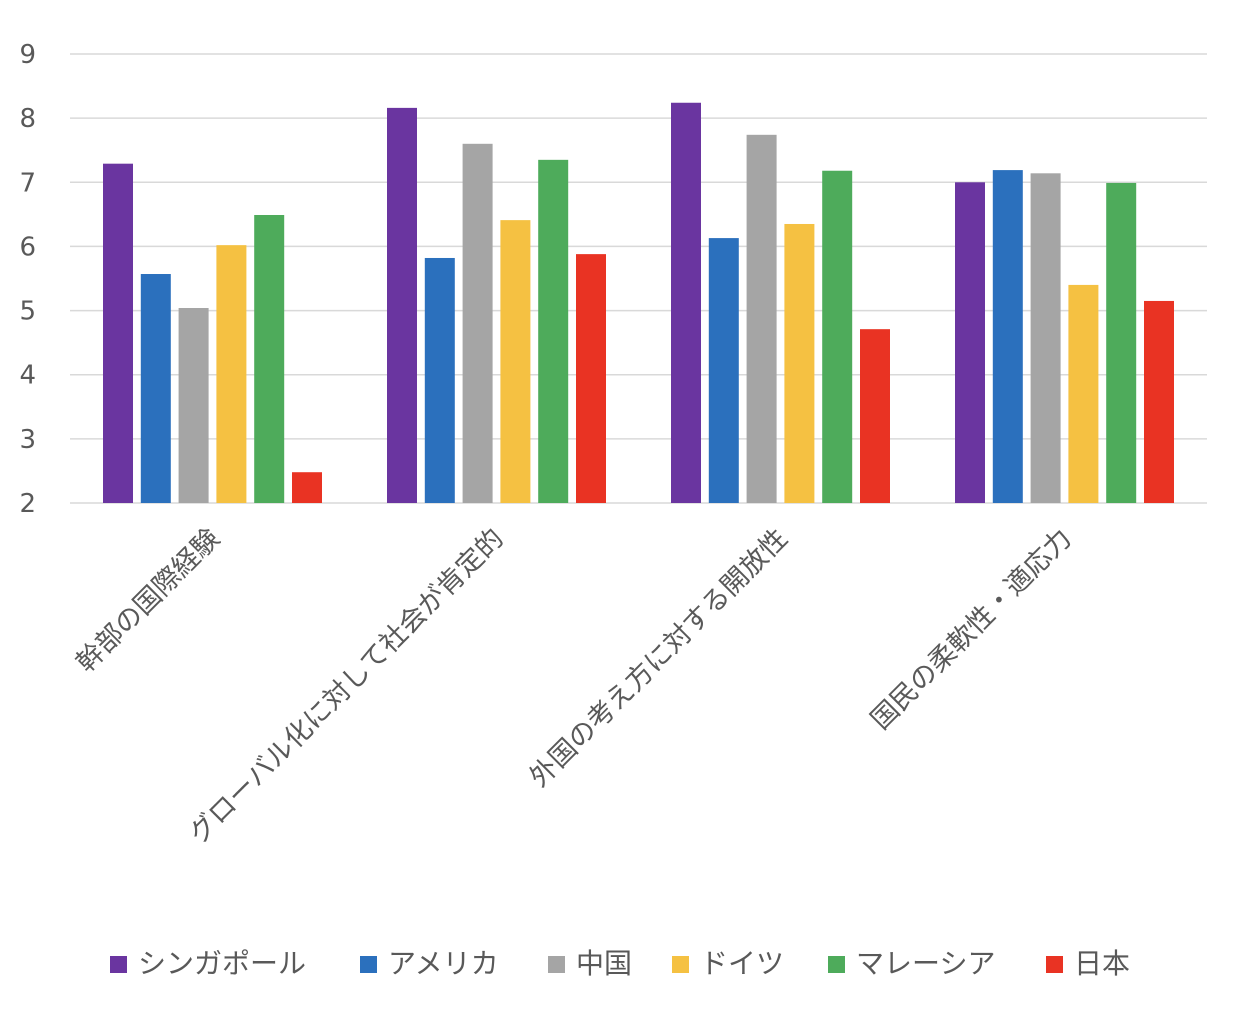 The width and height of the screenshot is (1242, 1010). What do you see at coordinates (27, 119) in the screenshot?
I see `y-tick-label: 8` at bounding box center [27, 119].